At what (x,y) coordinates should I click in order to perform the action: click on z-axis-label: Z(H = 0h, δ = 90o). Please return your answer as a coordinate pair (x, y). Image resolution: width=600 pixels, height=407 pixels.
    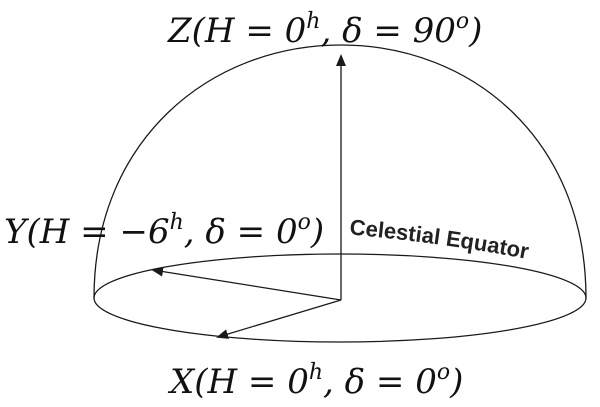
    Looking at the image, I should click on (324, 30).